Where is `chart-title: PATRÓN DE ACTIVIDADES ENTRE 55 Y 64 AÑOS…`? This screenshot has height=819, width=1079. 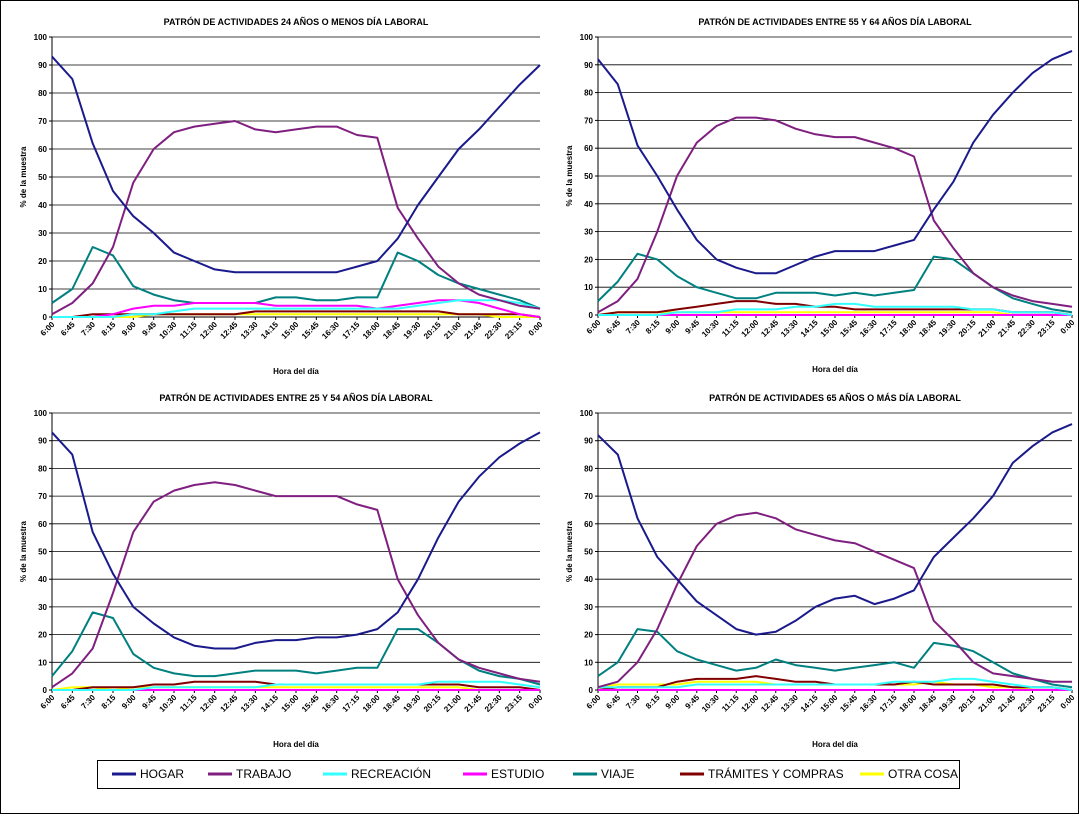 chart-title: PATRÓN DE ACTIVIDADES ENTRE 55 Y 64 AÑOS… is located at coordinates (835, 21).